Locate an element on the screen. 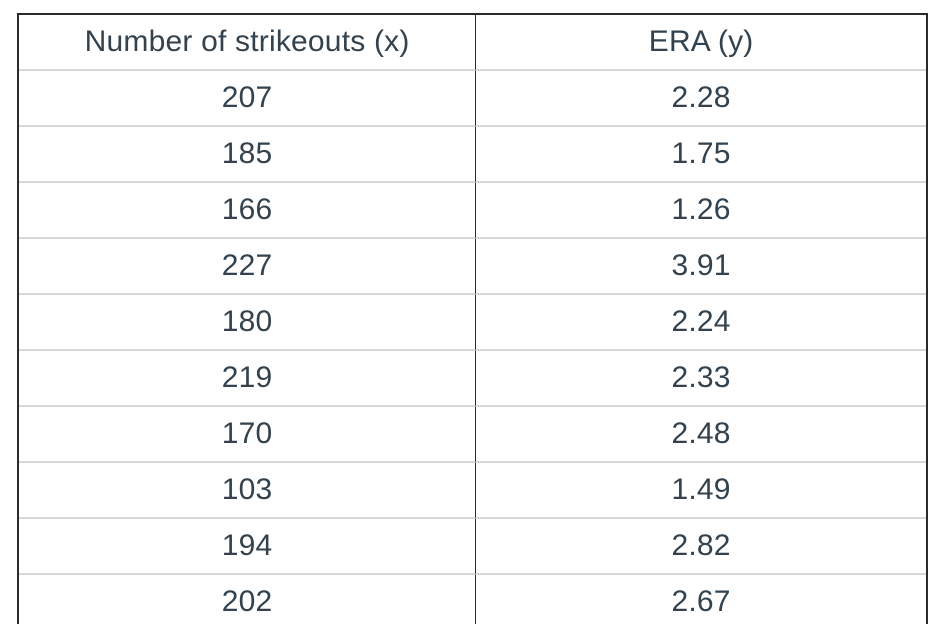 This screenshot has width=950, height=624. cell-era: 2.48 is located at coordinates (701, 435).